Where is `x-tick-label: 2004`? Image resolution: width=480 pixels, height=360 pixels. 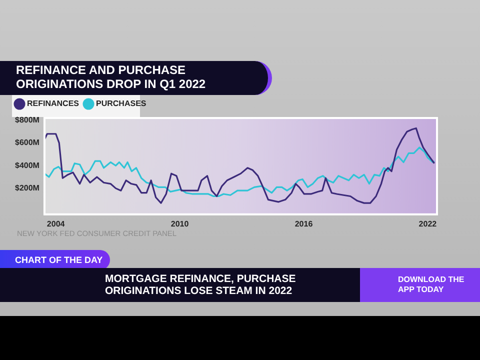
x-tick-label: 2004 is located at coordinates (56, 223).